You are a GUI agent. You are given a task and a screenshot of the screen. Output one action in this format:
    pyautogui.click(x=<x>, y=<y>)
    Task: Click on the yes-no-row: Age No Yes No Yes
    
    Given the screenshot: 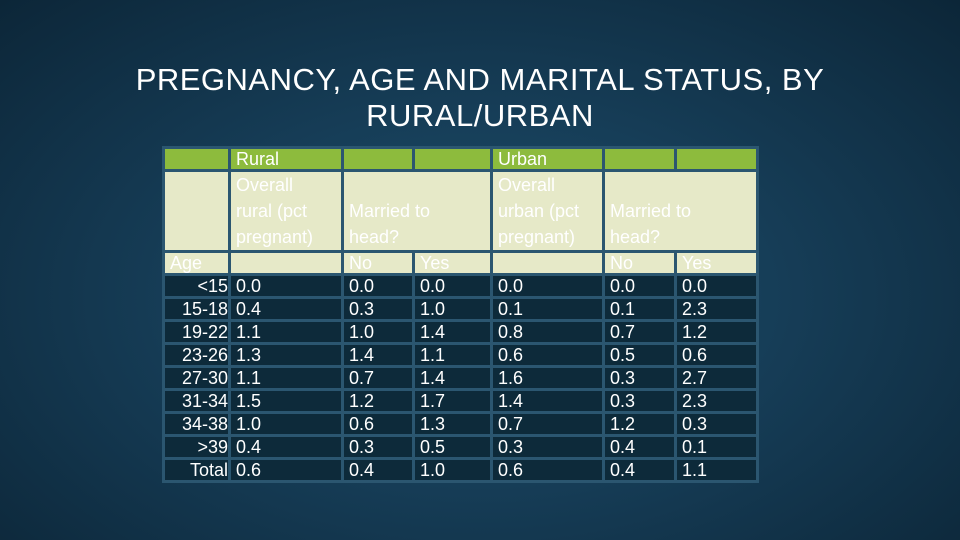 What is the action you would take?
    pyautogui.click(x=460, y=263)
    